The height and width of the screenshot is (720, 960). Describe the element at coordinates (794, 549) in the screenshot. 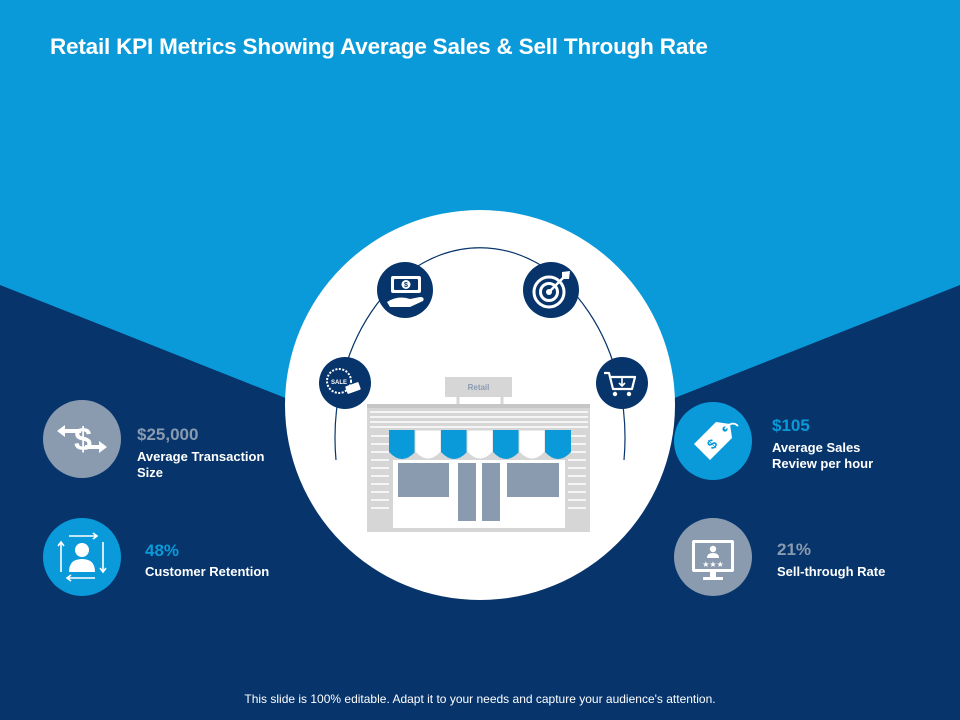

I see `kpi-sellthrough-value: 21%` at that location.